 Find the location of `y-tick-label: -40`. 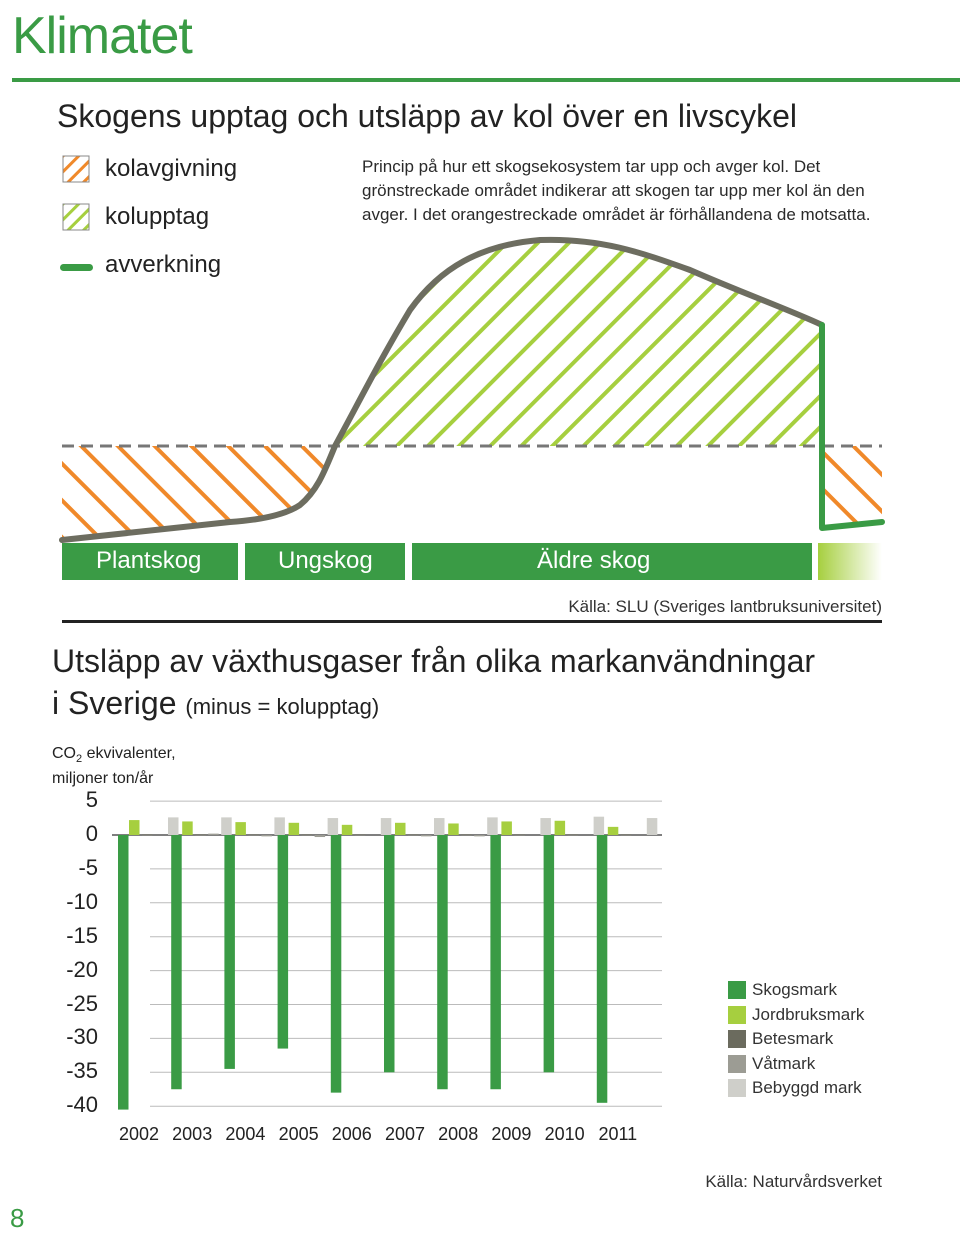

y-tick-label: -40 is located at coordinates (82, 1105).